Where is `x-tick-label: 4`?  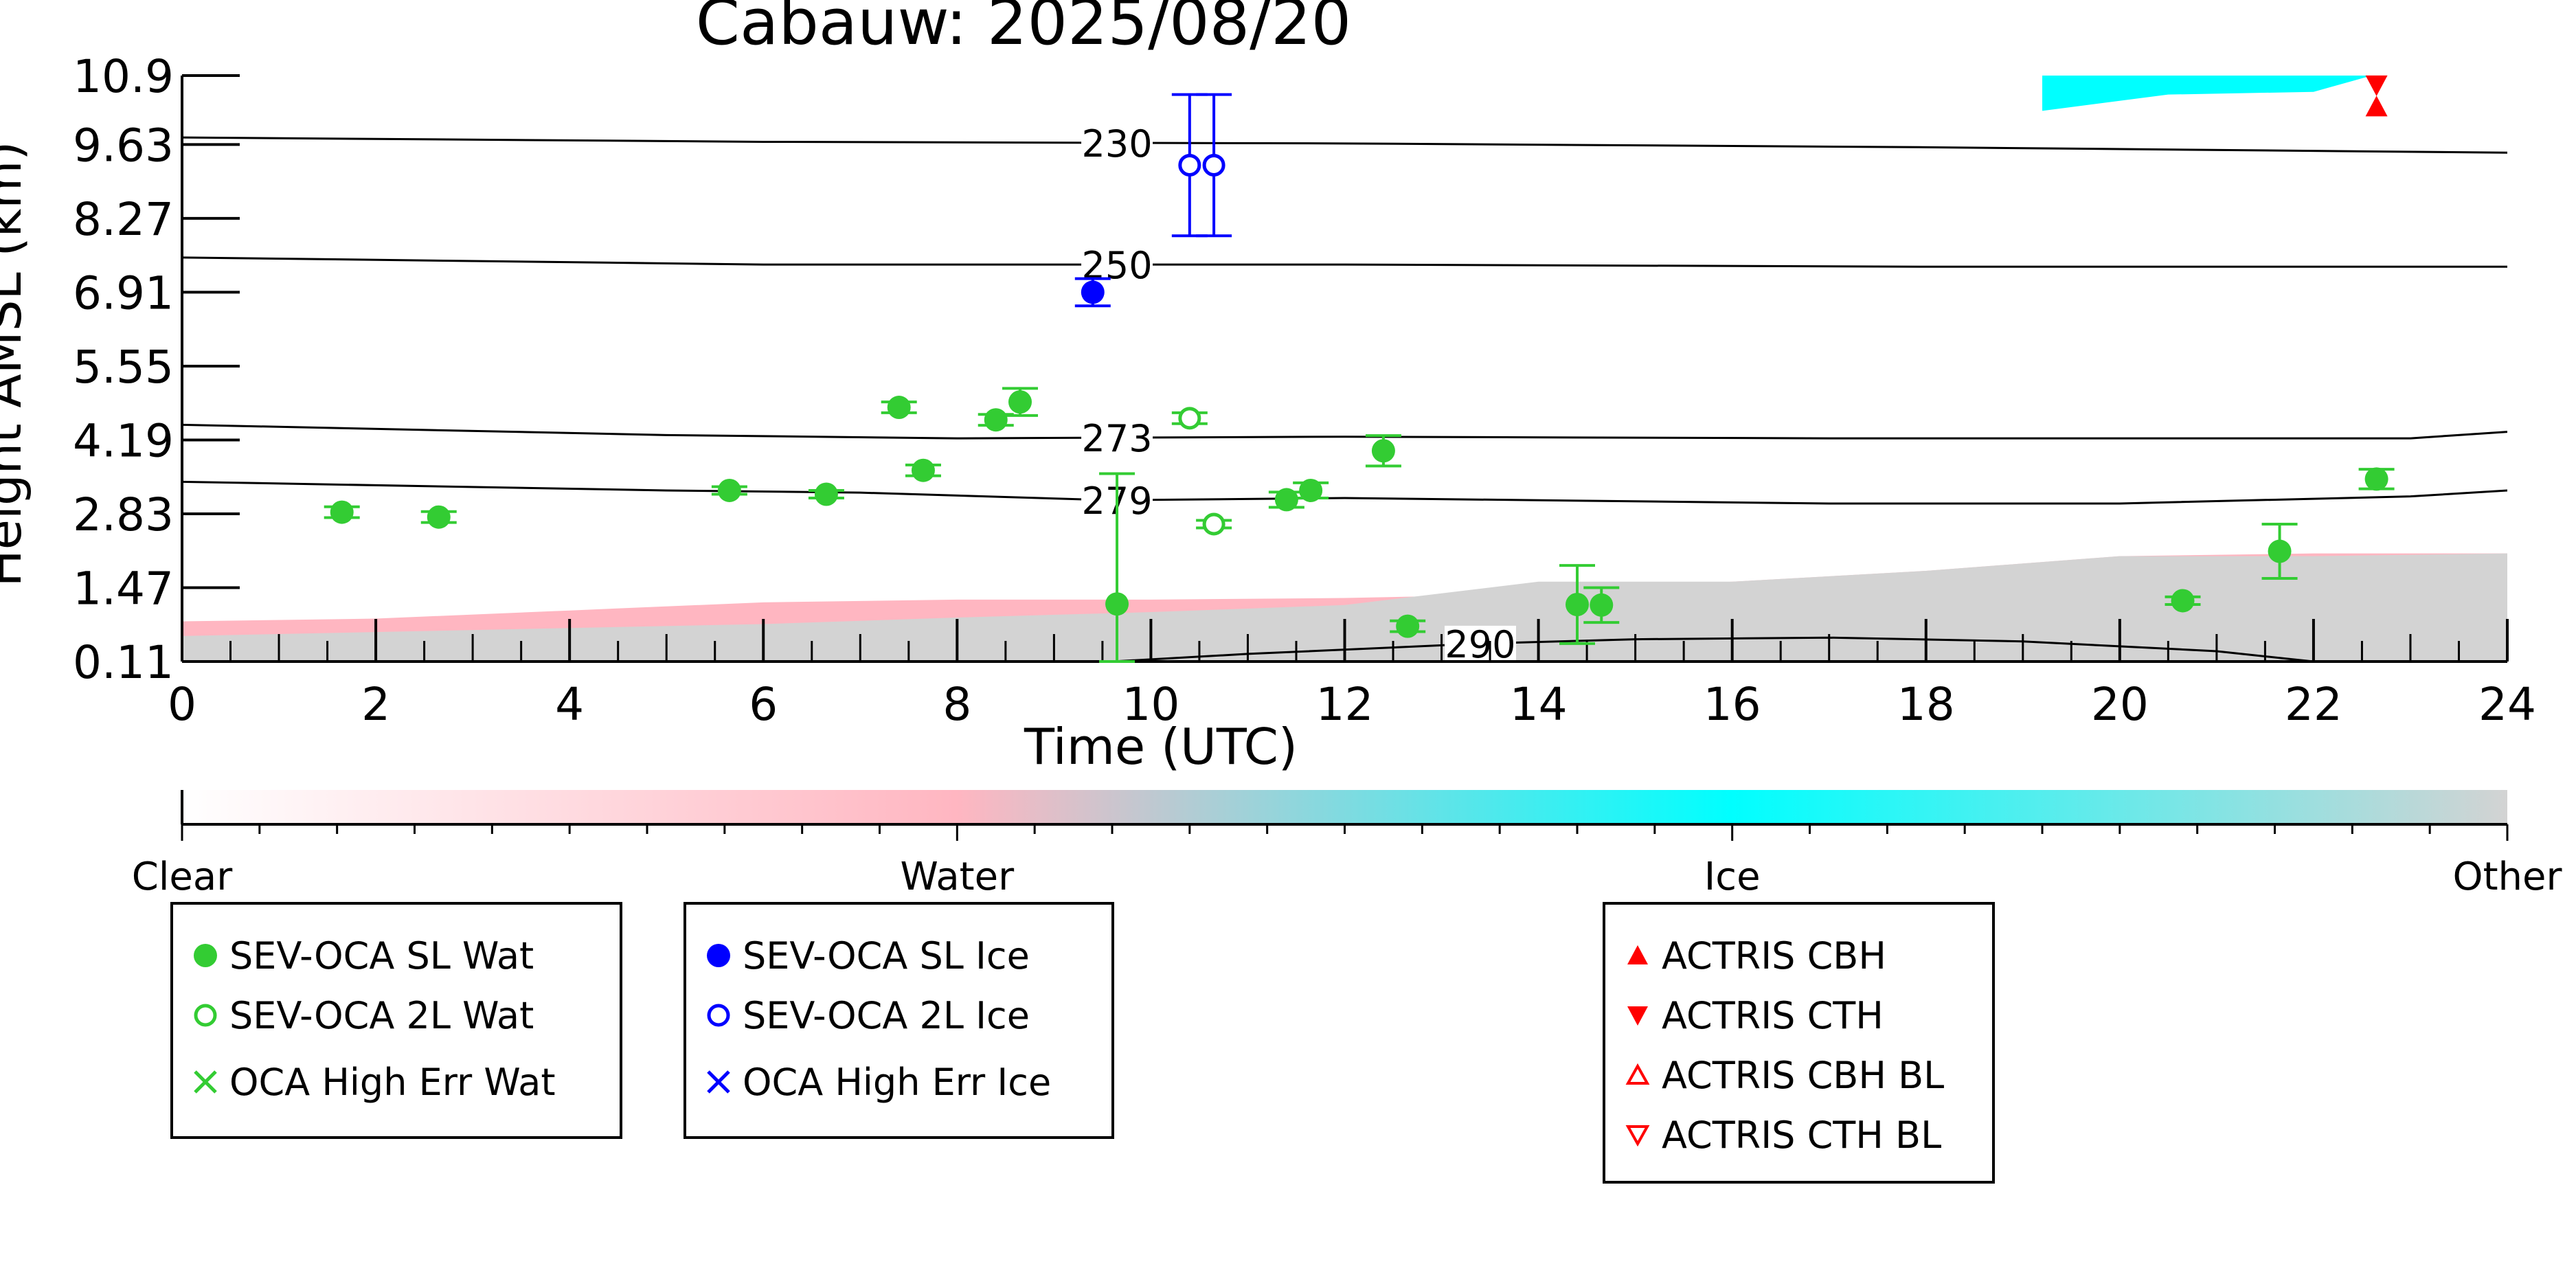
x-tick-label: 4 is located at coordinates (569, 704).